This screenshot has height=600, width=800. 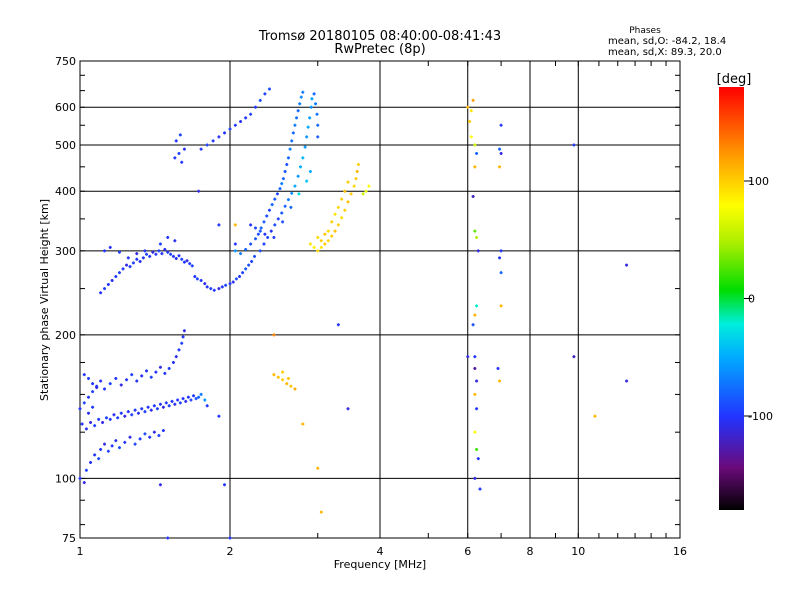 What do you see at coordinates (751, 299) in the screenshot?
I see `colorbar-tick-label: 0` at bounding box center [751, 299].